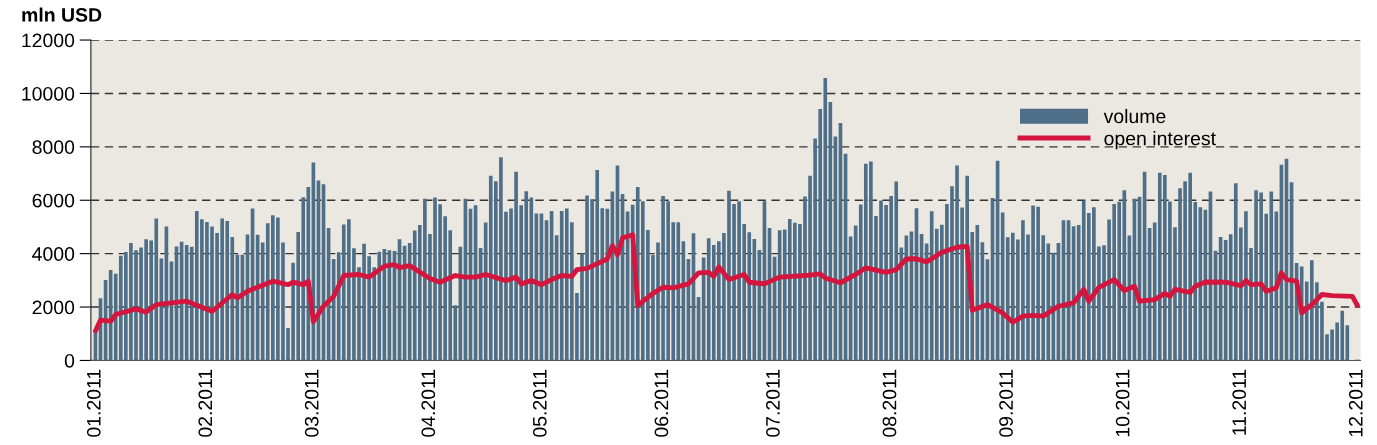 This screenshot has height=445, width=1377. I want to click on x-tick-label: 07.2011, so click(773, 403).